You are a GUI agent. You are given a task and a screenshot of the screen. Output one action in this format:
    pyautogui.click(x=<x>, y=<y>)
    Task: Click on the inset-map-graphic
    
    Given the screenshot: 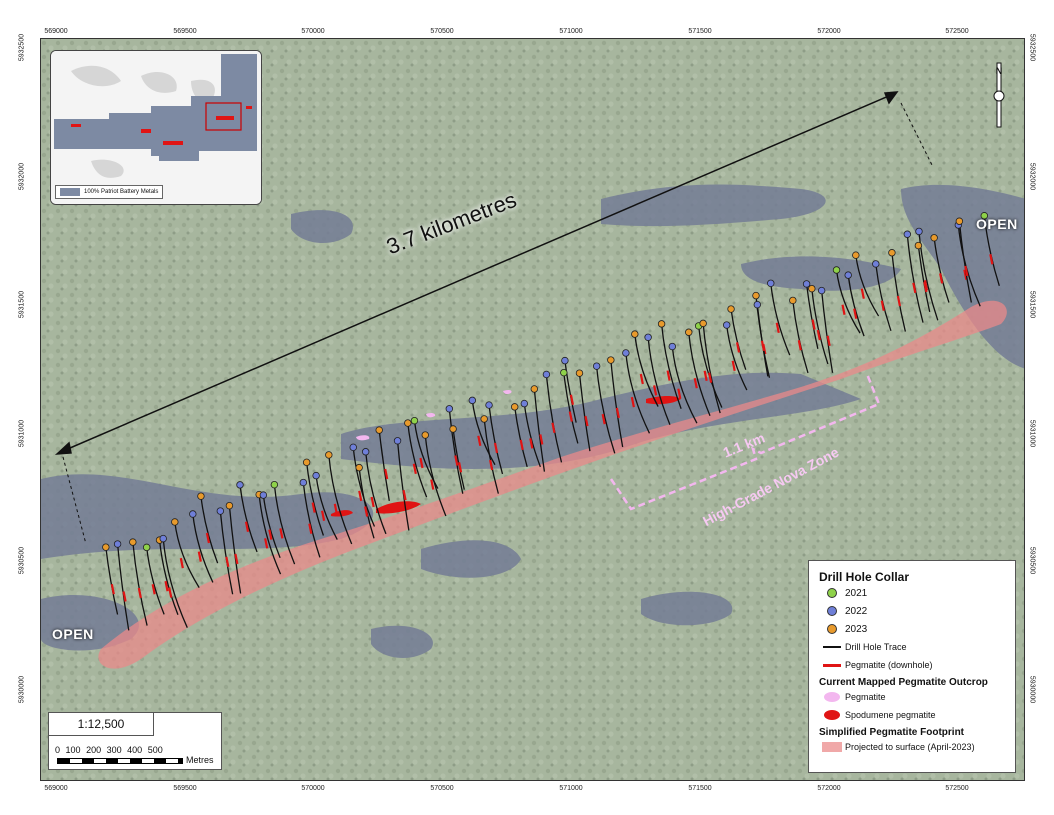 What is the action you would take?
    pyautogui.click(x=156, y=127)
    